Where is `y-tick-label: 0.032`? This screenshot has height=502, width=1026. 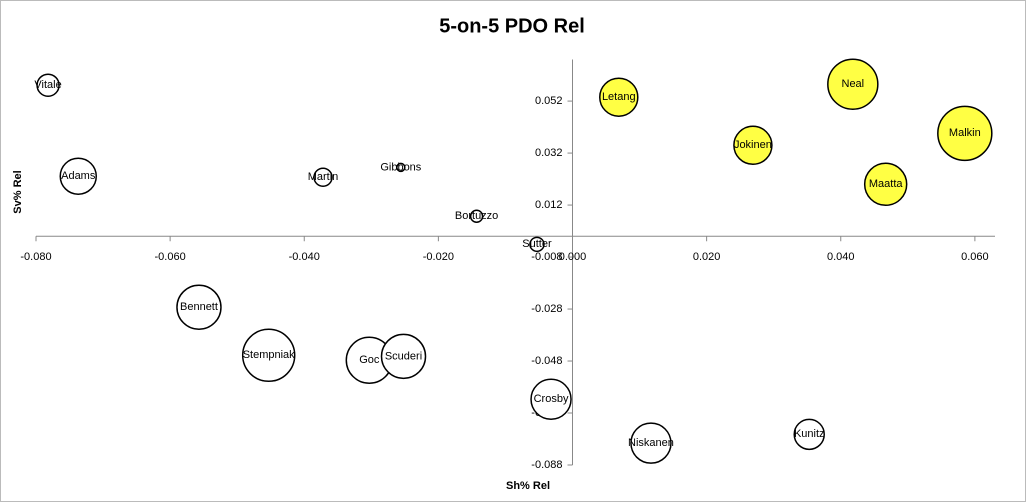 y-tick-label: 0.032 is located at coordinates (549, 153).